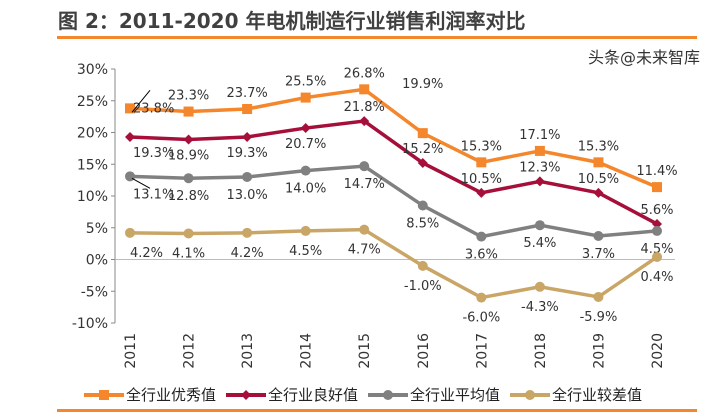 This screenshot has width=714, height=415. What do you see at coordinates (481, 318) in the screenshot?
I see `data-label: -6.0%` at bounding box center [481, 318].